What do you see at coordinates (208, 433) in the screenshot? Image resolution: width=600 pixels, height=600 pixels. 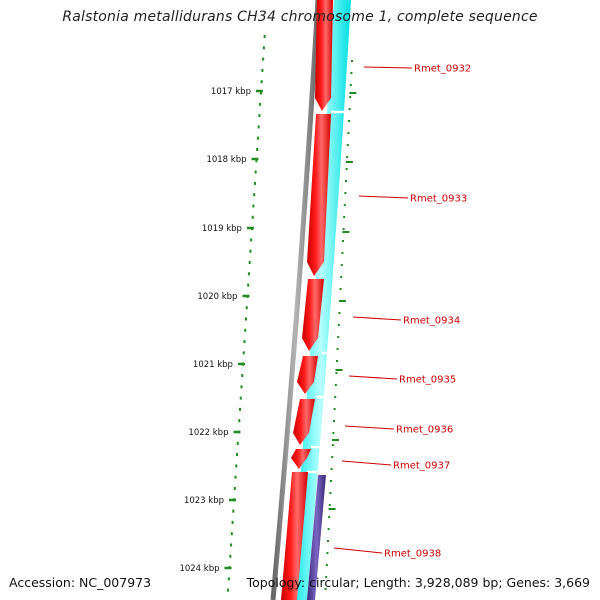 I see `ruler-tick-label: 1022 kbp` at bounding box center [208, 433].